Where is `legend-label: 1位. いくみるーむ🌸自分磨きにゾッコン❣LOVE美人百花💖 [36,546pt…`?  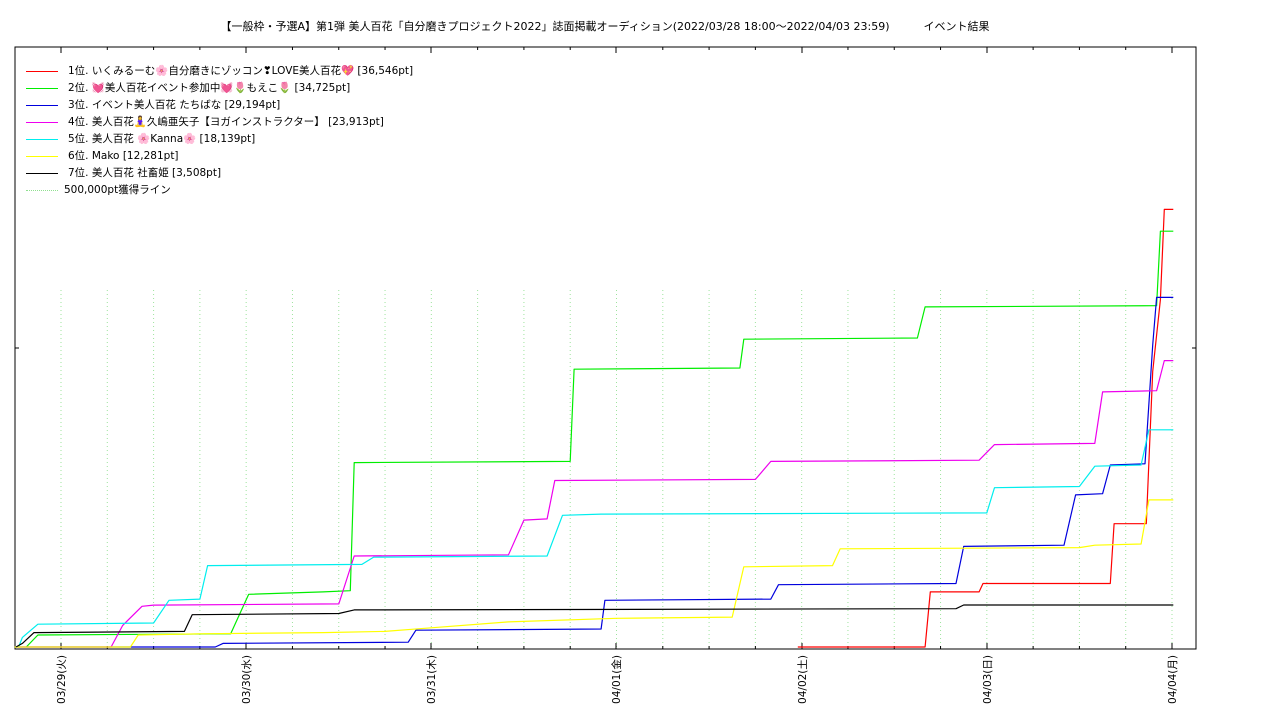 legend-label: 1位. いくみるーむ🌸自分磨きにゾッコン❣LOVE美人百花💖 [36,546pt… is located at coordinates (241, 71).